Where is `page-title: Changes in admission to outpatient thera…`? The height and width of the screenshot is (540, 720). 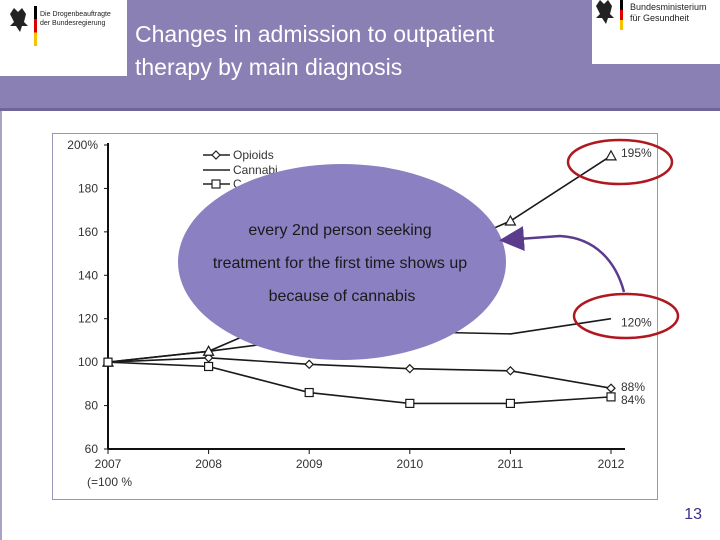
page-title: Changes in admission to outpatient thera… is located at coordinates (315, 50).